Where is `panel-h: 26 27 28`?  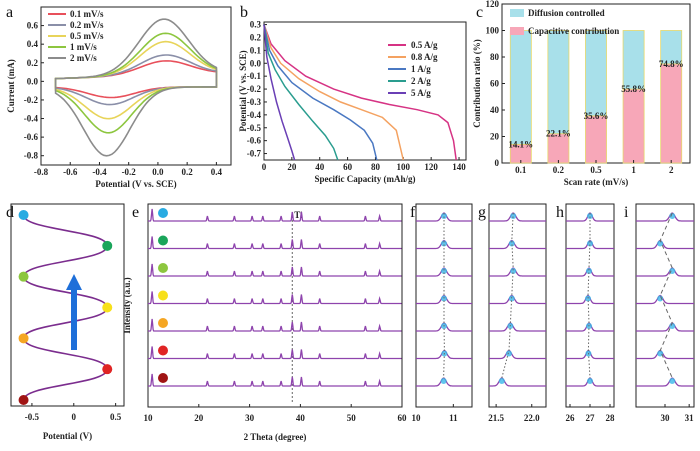 panel-h: 26 27 28 is located at coordinates (590, 313).